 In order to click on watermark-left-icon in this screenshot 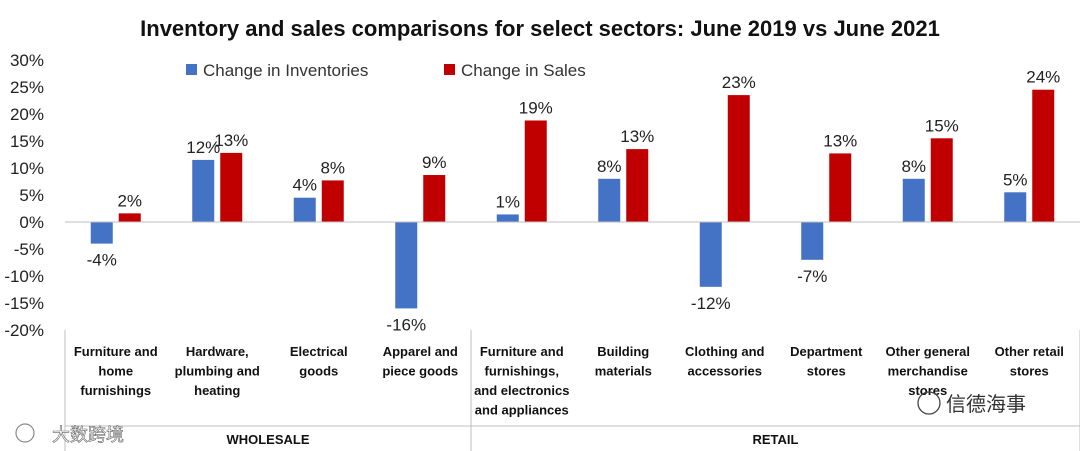, I will do `click(25, 433)`.